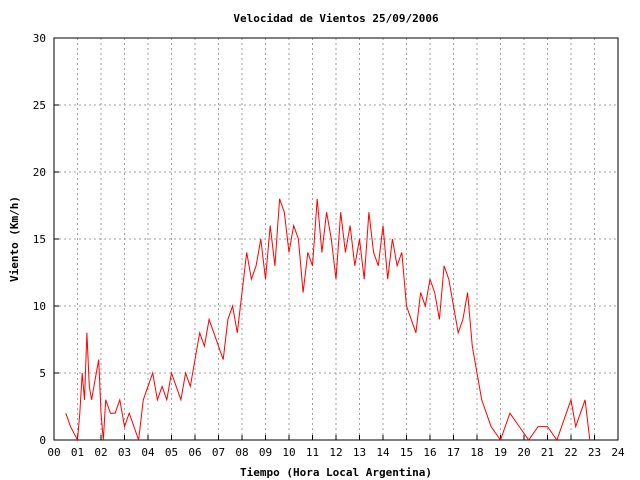  What do you see at coordinates (523, 452) in the screenshot?
I see `x-tick-label: 20` at bounding box center [523, 452].